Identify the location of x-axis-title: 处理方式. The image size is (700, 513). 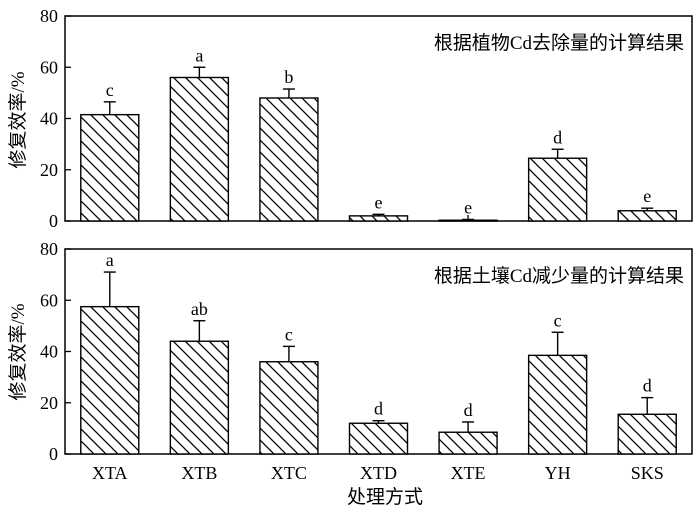
(385, 497).